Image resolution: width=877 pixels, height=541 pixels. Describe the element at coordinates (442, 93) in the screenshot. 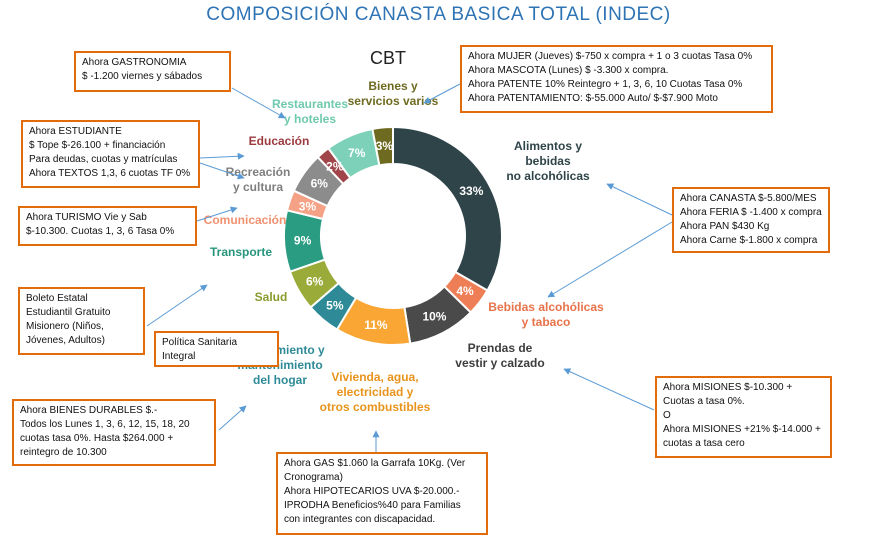

I see `arrow-mujer` at that location.